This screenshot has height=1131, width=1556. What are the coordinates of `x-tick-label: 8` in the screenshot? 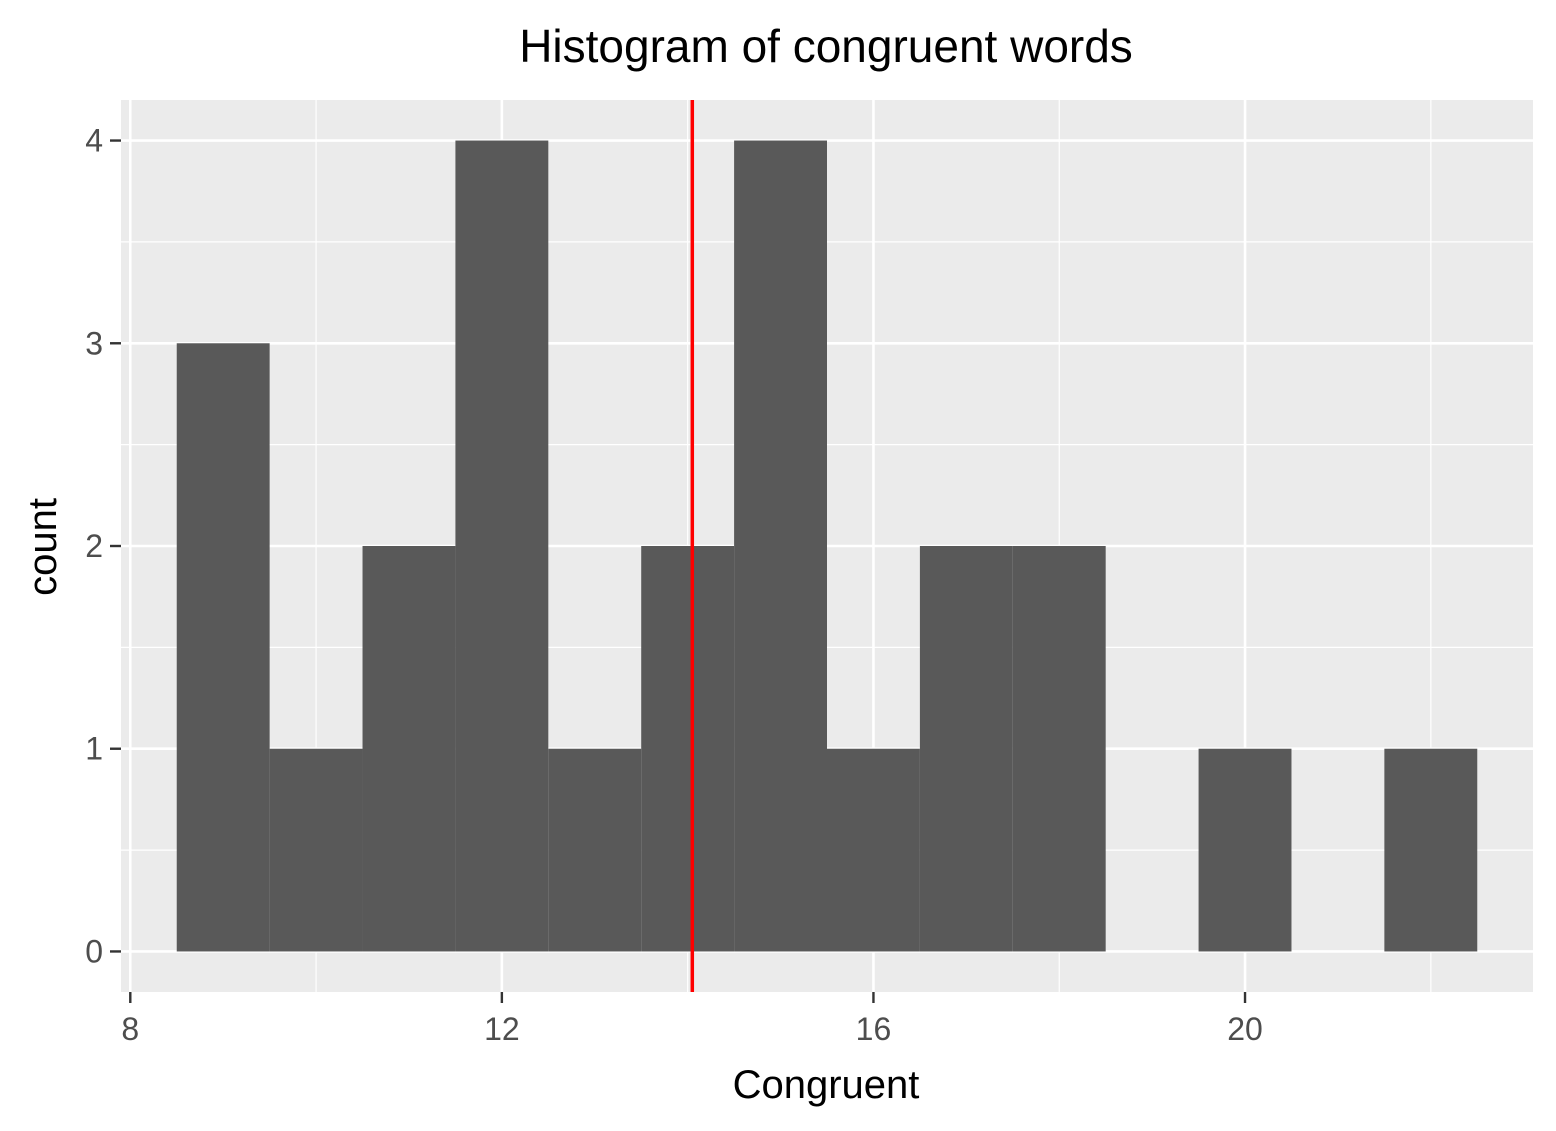 It's located at (130, 1029).